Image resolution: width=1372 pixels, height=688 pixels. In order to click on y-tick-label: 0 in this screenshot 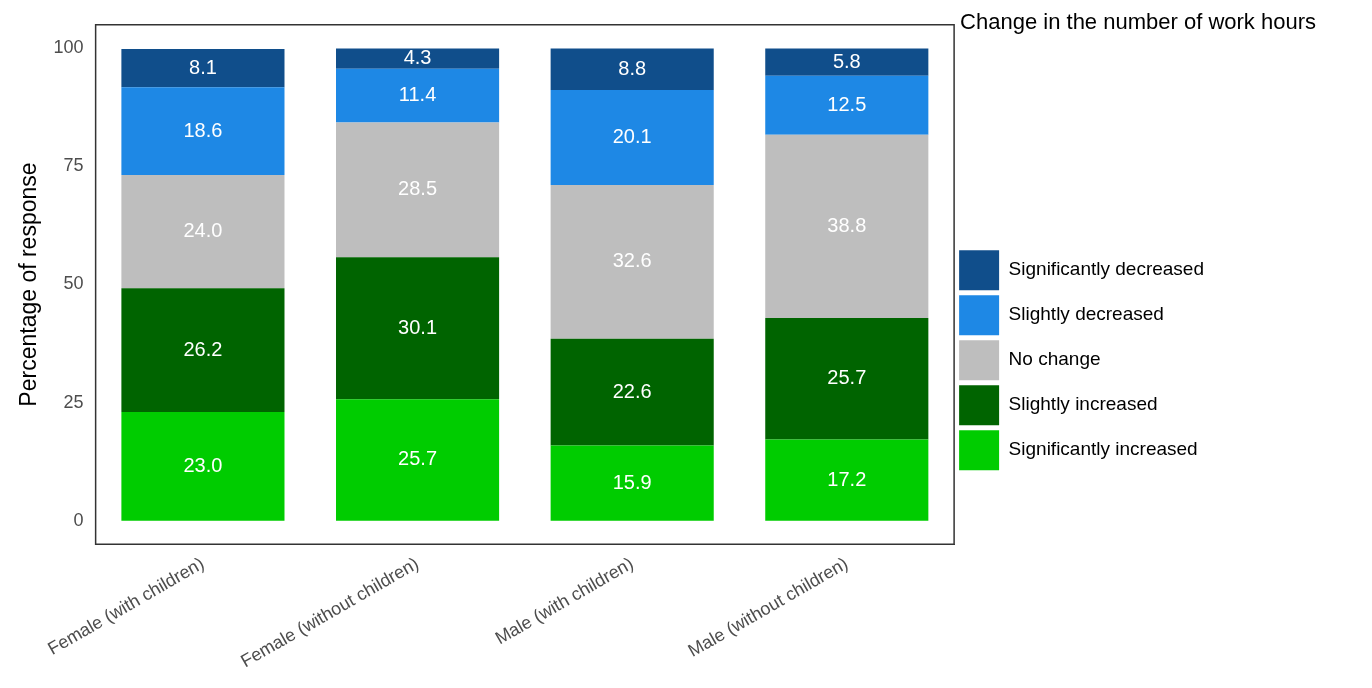, I will do `click(78, 519)`.